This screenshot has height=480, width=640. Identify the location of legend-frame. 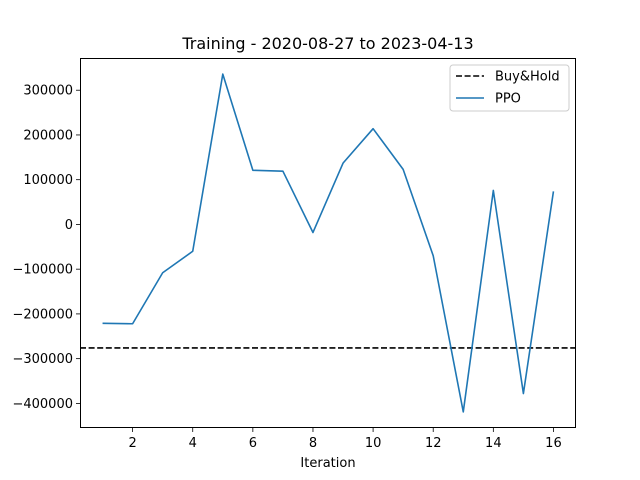
(509, 88).